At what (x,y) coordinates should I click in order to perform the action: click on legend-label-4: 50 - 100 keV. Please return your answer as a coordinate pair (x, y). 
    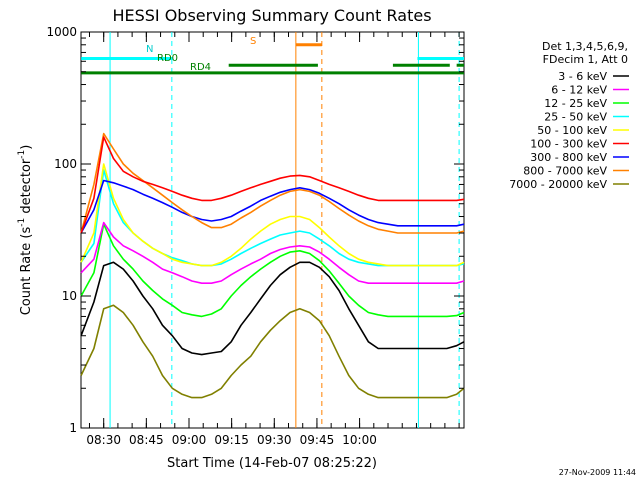
    Looking at the image, I should click on (572, 130).